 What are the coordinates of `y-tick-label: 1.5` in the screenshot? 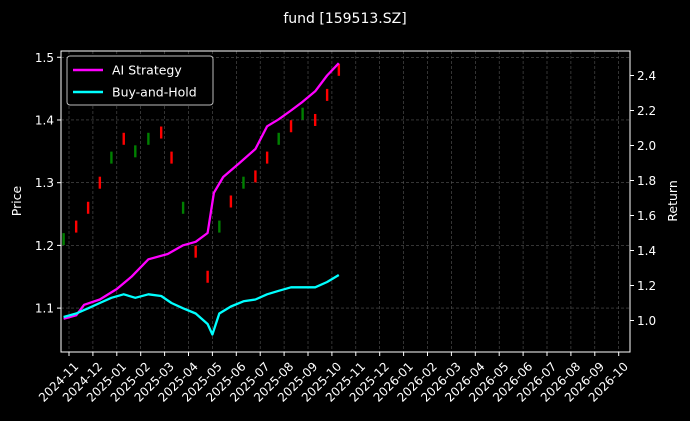 It's located at (44, 58).